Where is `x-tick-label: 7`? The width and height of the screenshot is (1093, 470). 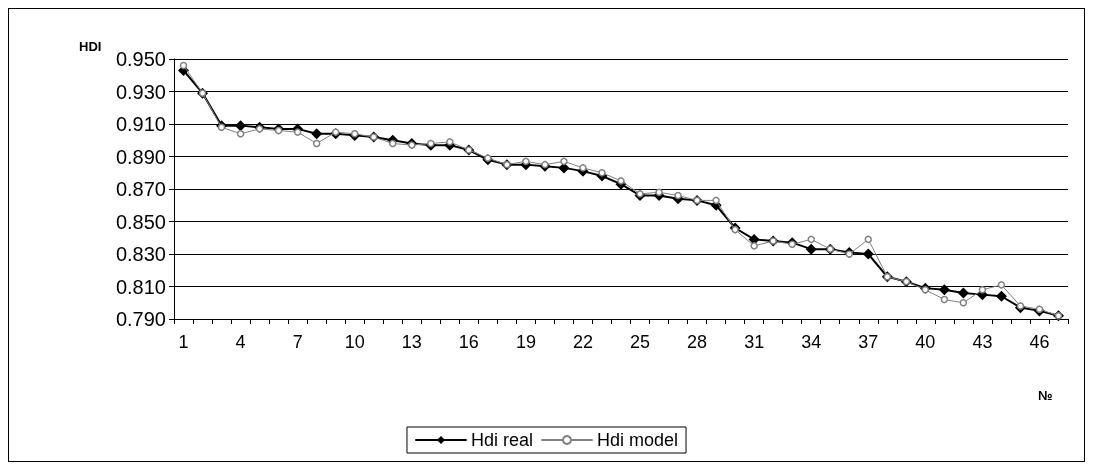
x-tick-label: 7 is located at coordinates (297, 342).